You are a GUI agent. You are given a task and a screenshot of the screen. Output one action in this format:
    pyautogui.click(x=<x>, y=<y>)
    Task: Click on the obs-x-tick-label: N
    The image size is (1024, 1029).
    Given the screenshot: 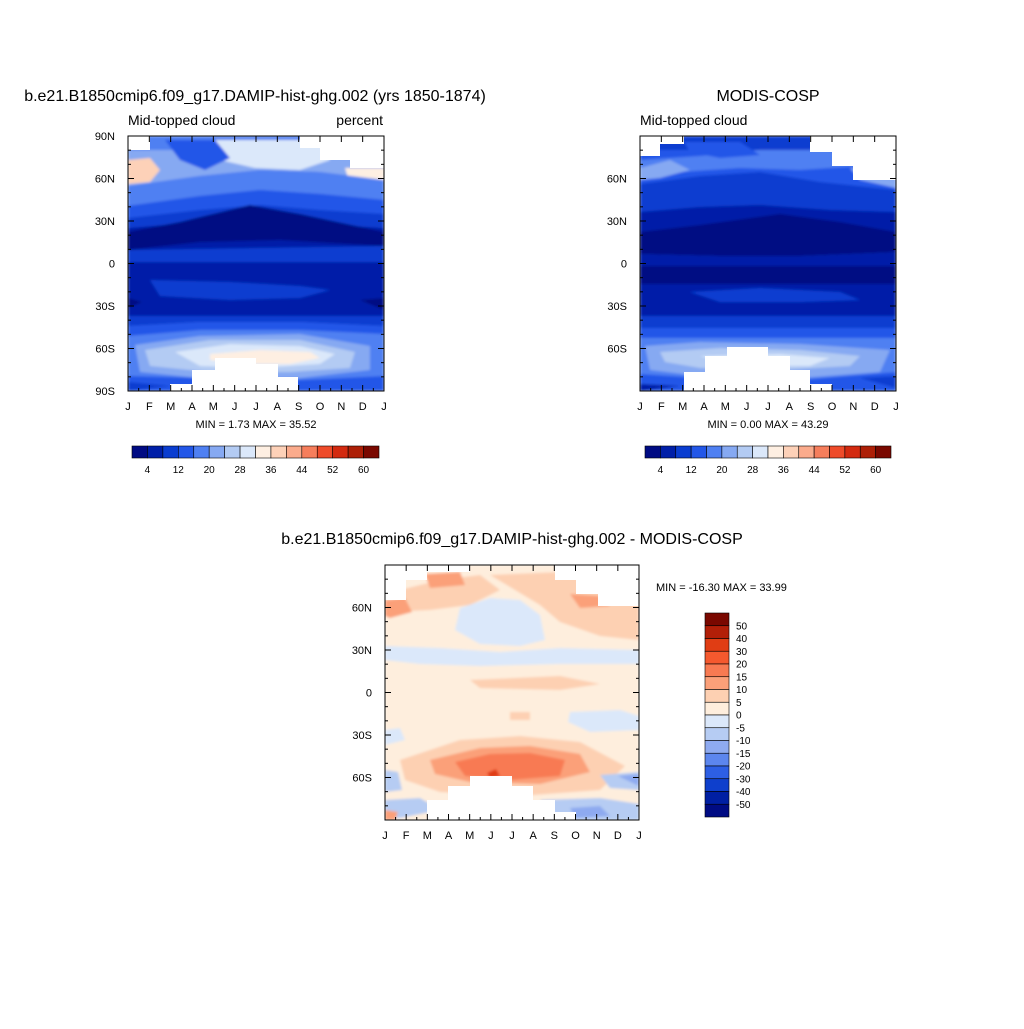 What is the action you would take?
    pyautogui.click(x=853, y=407)
    